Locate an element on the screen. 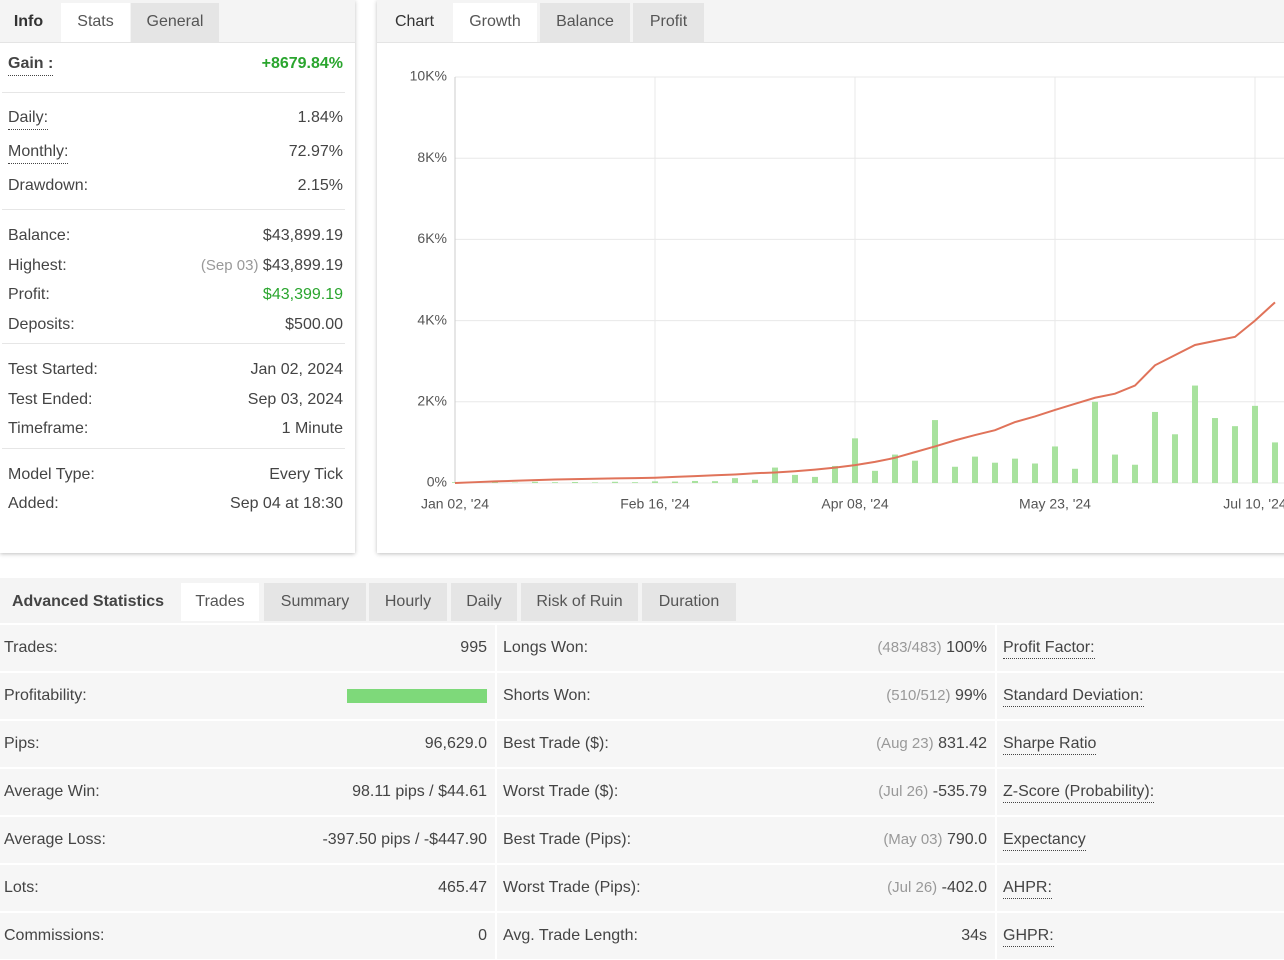 Image resolution: width=1284 pixels, height=960 pixels. value-wrap: (Jul 26) -535.79 is located at coordinates (932, 792).